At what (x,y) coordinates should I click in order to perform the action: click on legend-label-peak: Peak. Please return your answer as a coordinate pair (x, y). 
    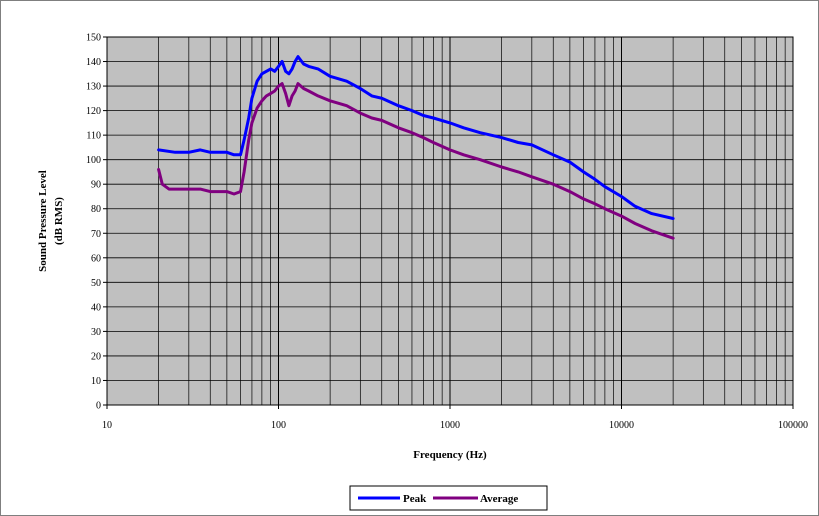
    Looking at the image, I should click on (415, 499).